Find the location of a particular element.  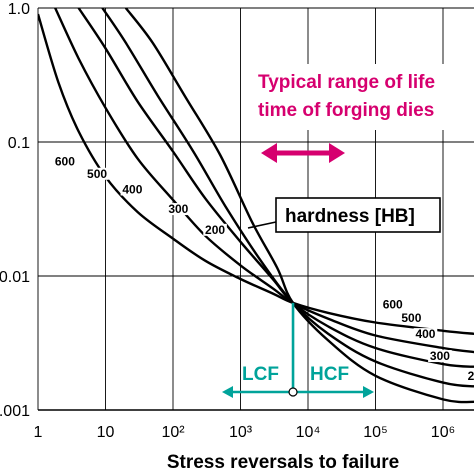

curve-label: 200 is located at coordinates (215, 230).